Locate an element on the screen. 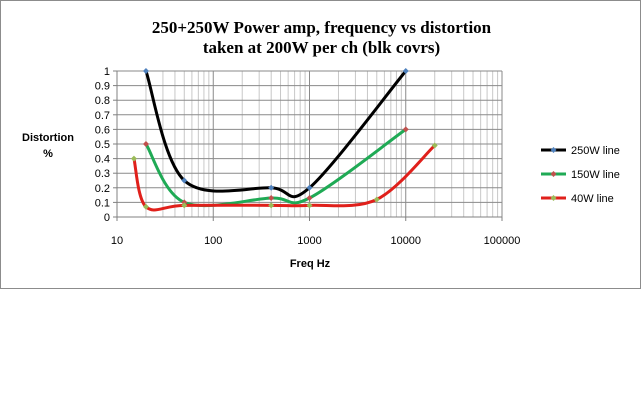 The width and height of the screenshot is (643, 400). legend-label-150w-line: 150W line is located at coordinates (595, 175).